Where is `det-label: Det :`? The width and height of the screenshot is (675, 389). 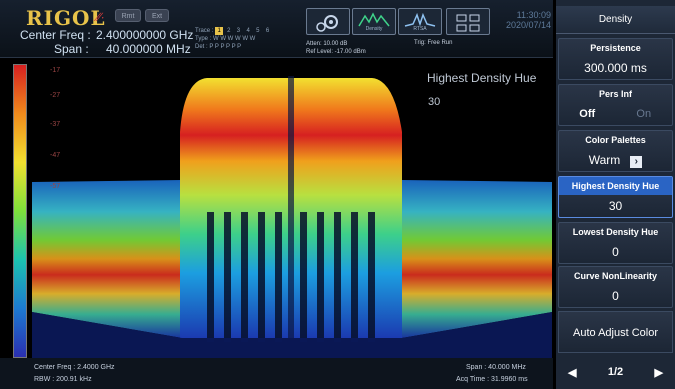
det-label: Det : is located at coordinates (201, 47).